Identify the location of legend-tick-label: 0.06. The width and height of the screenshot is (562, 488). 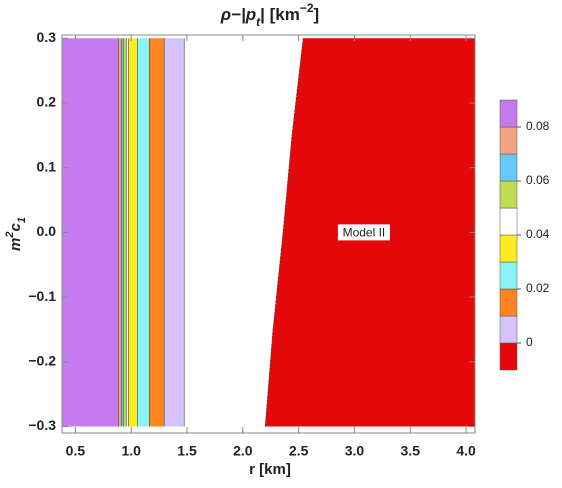
(538, 180).